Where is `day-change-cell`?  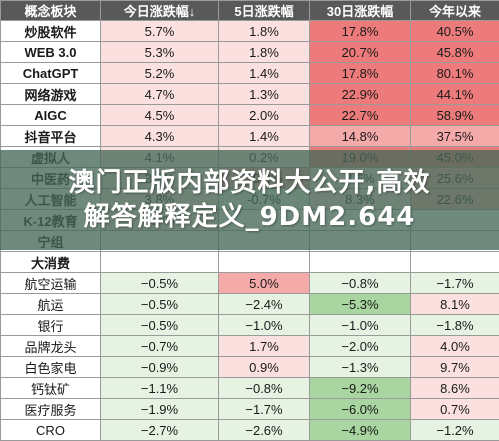
day-change-cell is located at coordinates (160, 262).